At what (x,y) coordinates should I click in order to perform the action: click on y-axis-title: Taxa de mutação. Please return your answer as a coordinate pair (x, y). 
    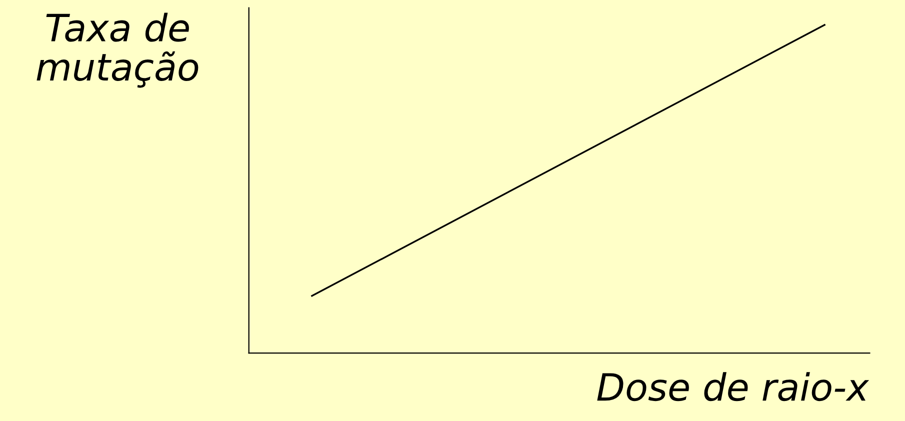
    Looking at the image, I should click on (117, 50).